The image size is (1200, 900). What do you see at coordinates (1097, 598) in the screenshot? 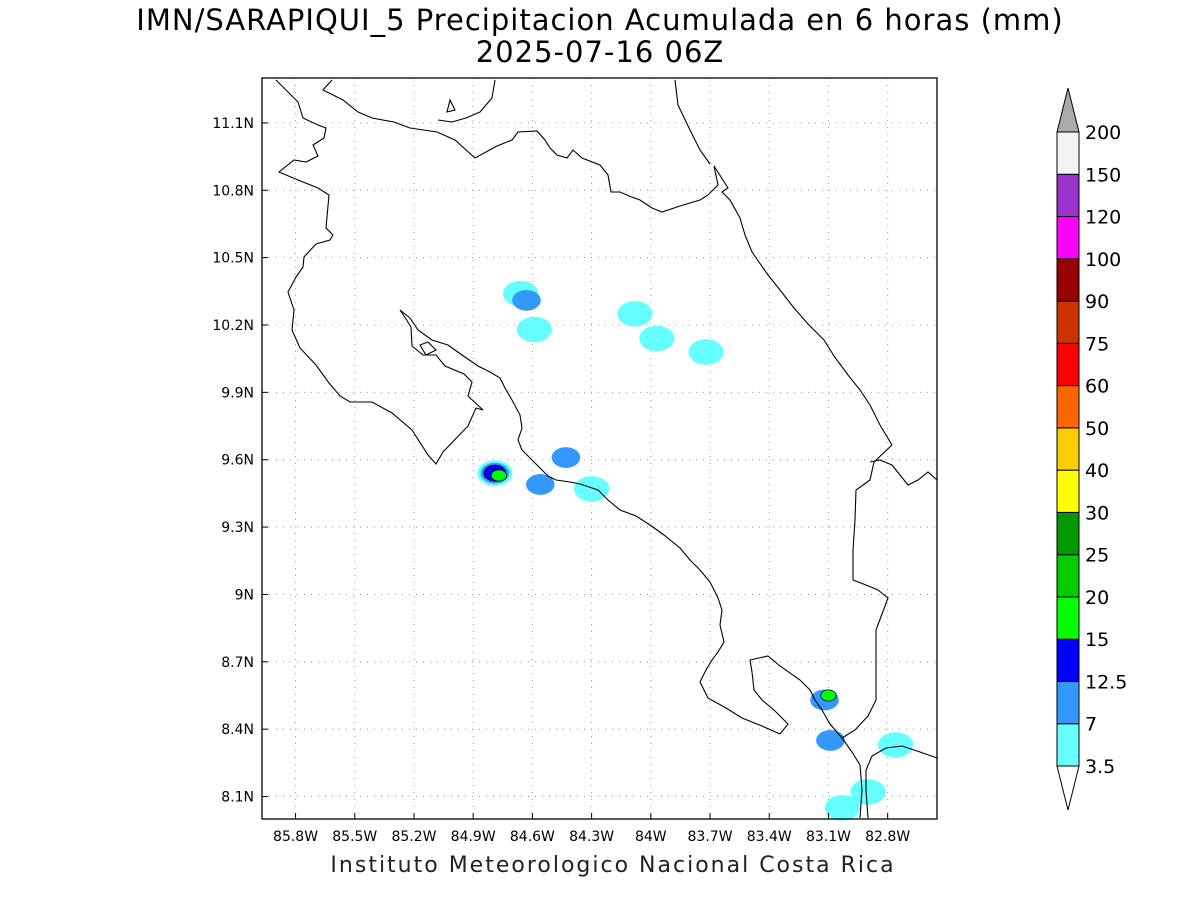
I see `colorbar-label: 20` at bounding box center [1097, 598].